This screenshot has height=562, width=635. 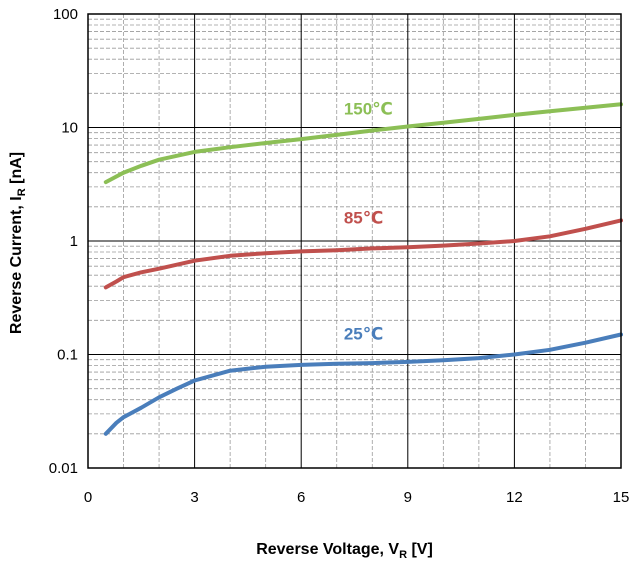 What do you see at coordinates (69, 128) in the screenshot?
I see `y-tick-label: 10` at bounding box center [69, 128].